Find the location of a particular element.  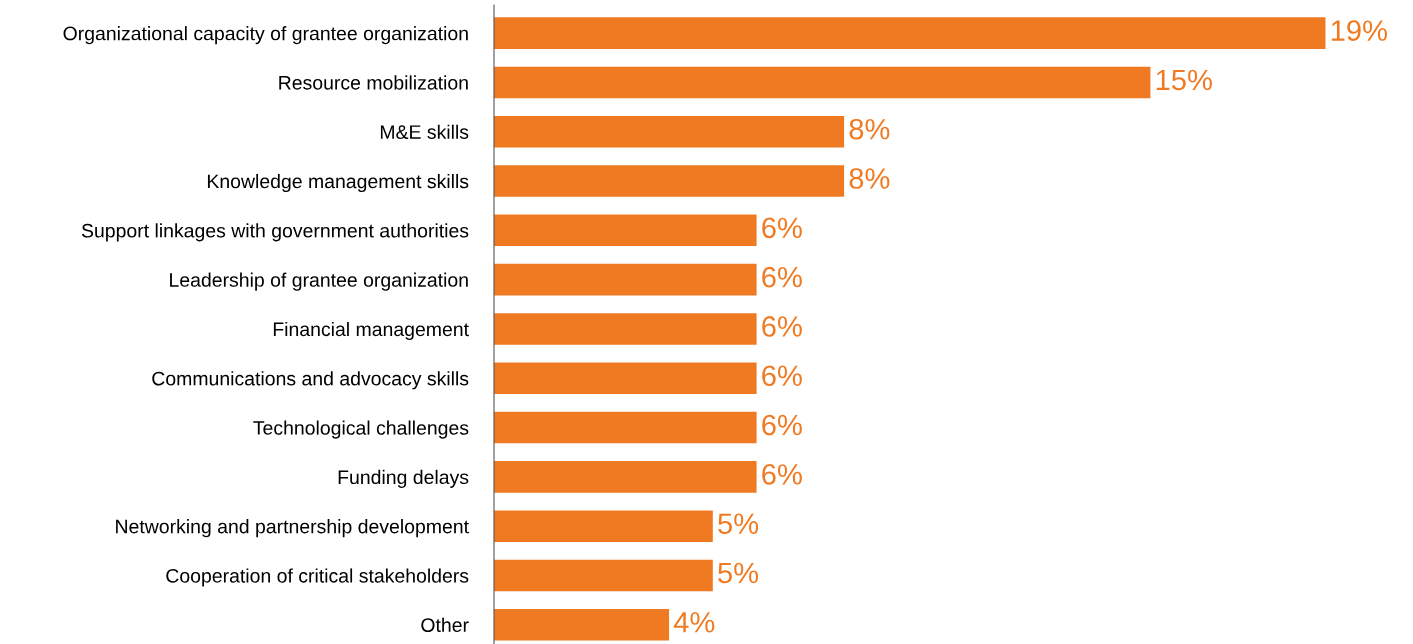

y-tick-label: Organizational capacity of grantee organization is located at coordinates (265, 35).